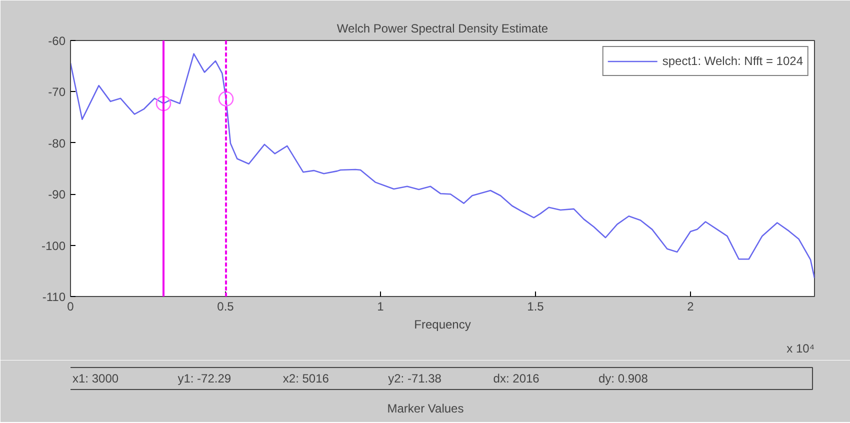 The width and height of the screenshot is (850, 423). Describe the element at coordinates (425, 409) in the screenshot. I see `text: Marker Values` at that location.